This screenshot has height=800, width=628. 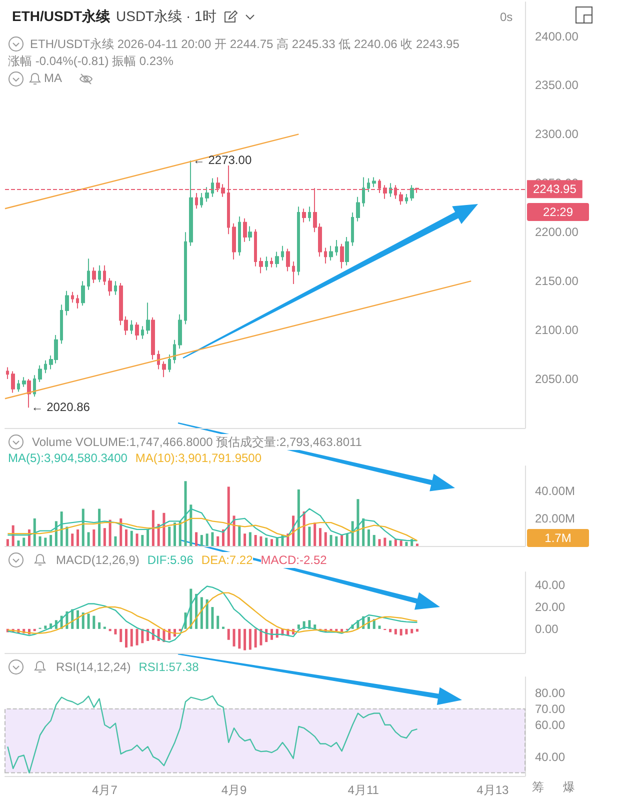 What do you see at coordinates (558, 538) in the screenshot?
I see `text: 1.7M` at bounding box center [558, 538].